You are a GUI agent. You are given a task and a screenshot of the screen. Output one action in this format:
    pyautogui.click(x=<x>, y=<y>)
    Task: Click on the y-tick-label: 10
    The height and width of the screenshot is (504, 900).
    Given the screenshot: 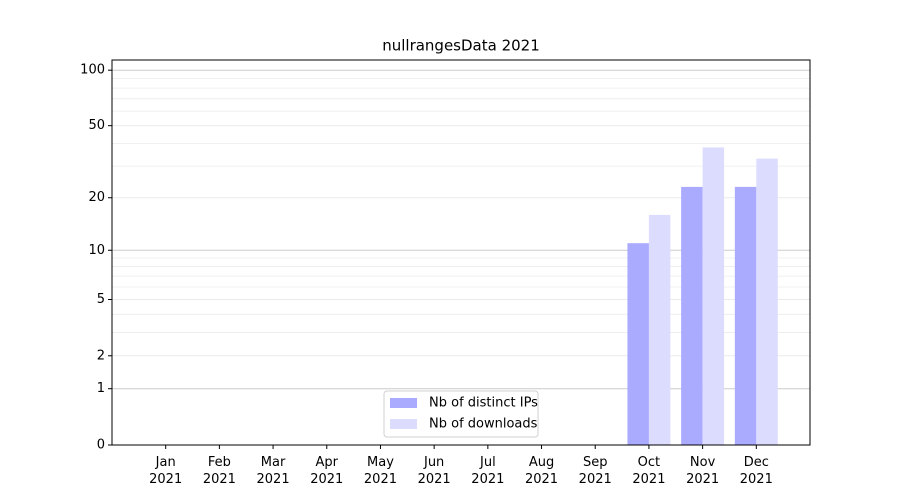 What is the action you would take?
    pyautogui.click(x=96, y=250)
    